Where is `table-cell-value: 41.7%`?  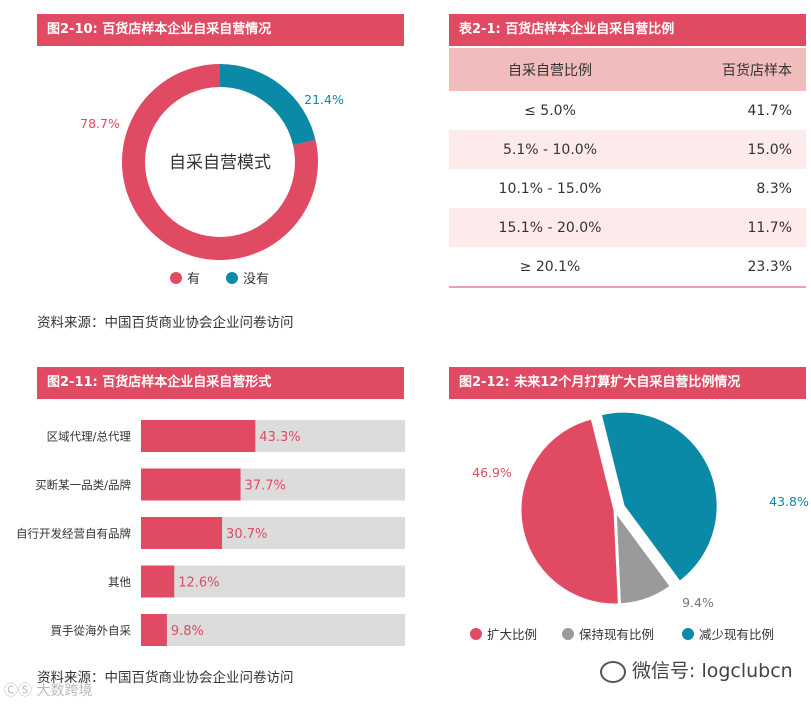 table-cell-value: 41.7% is located at coordinates (769, 110).